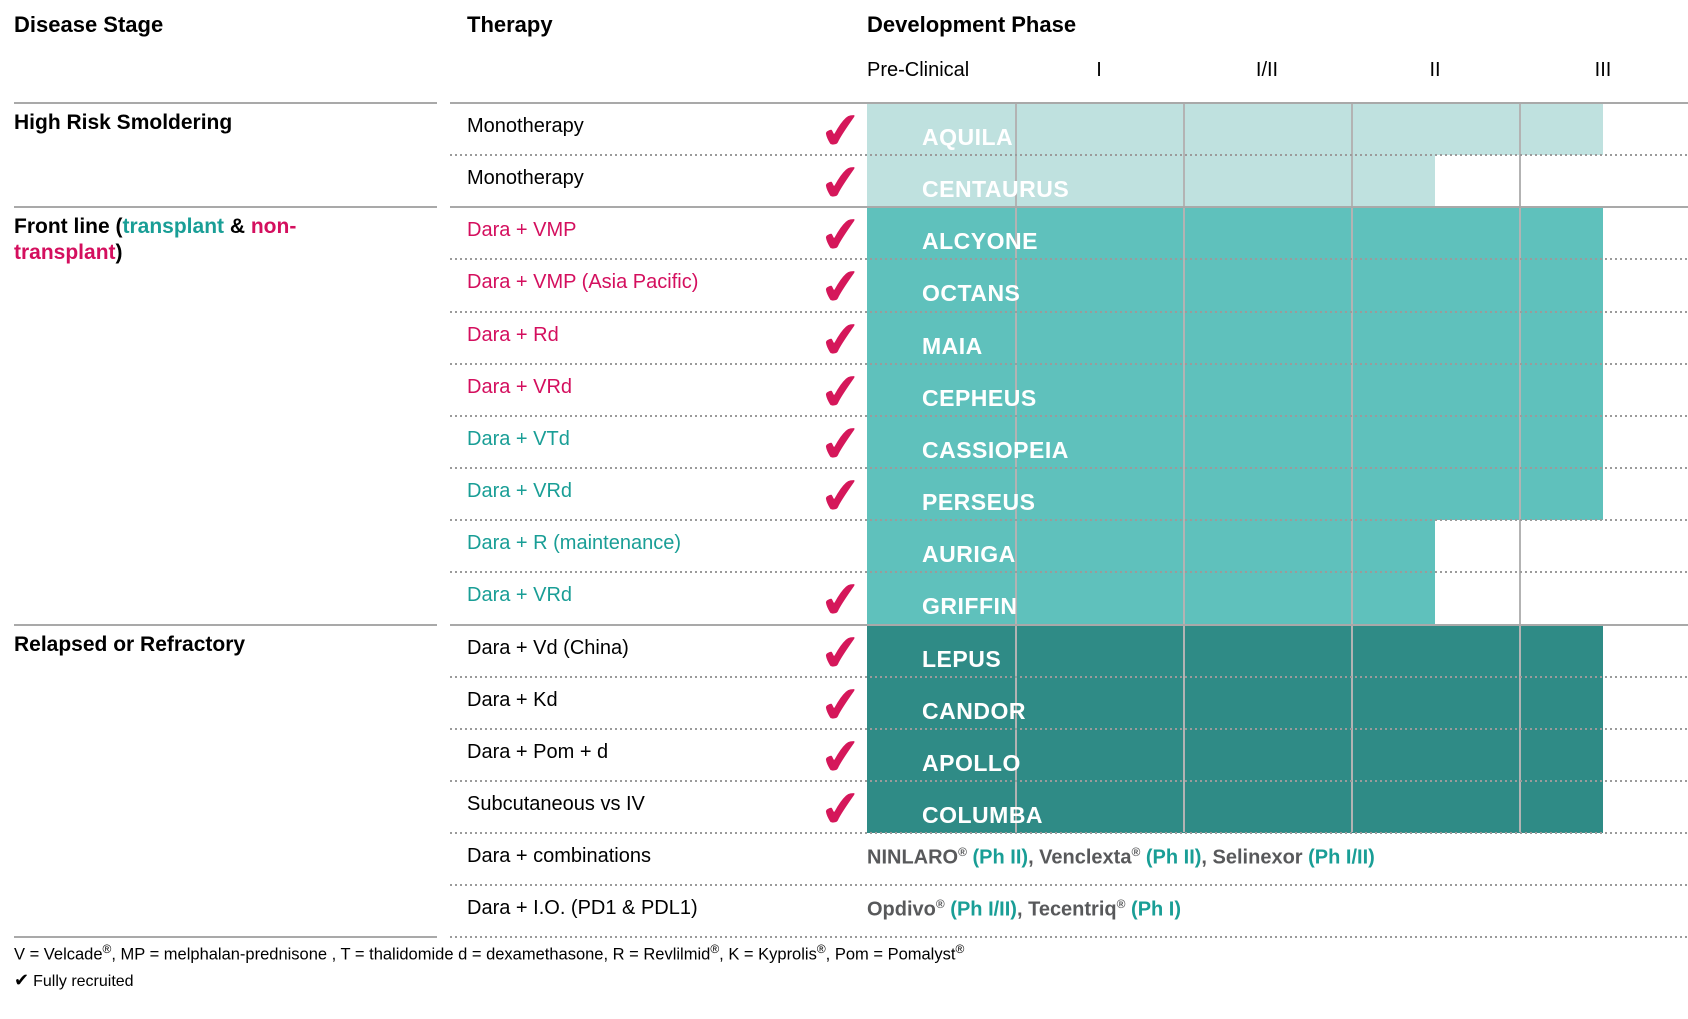 The height and width of the screenshot is (1019, 1688). What do you see at coordinates (979, 397) in the screenshot?
I see `trial-label-cepheus: CEPHEUS` at bounding box center [979, 397].